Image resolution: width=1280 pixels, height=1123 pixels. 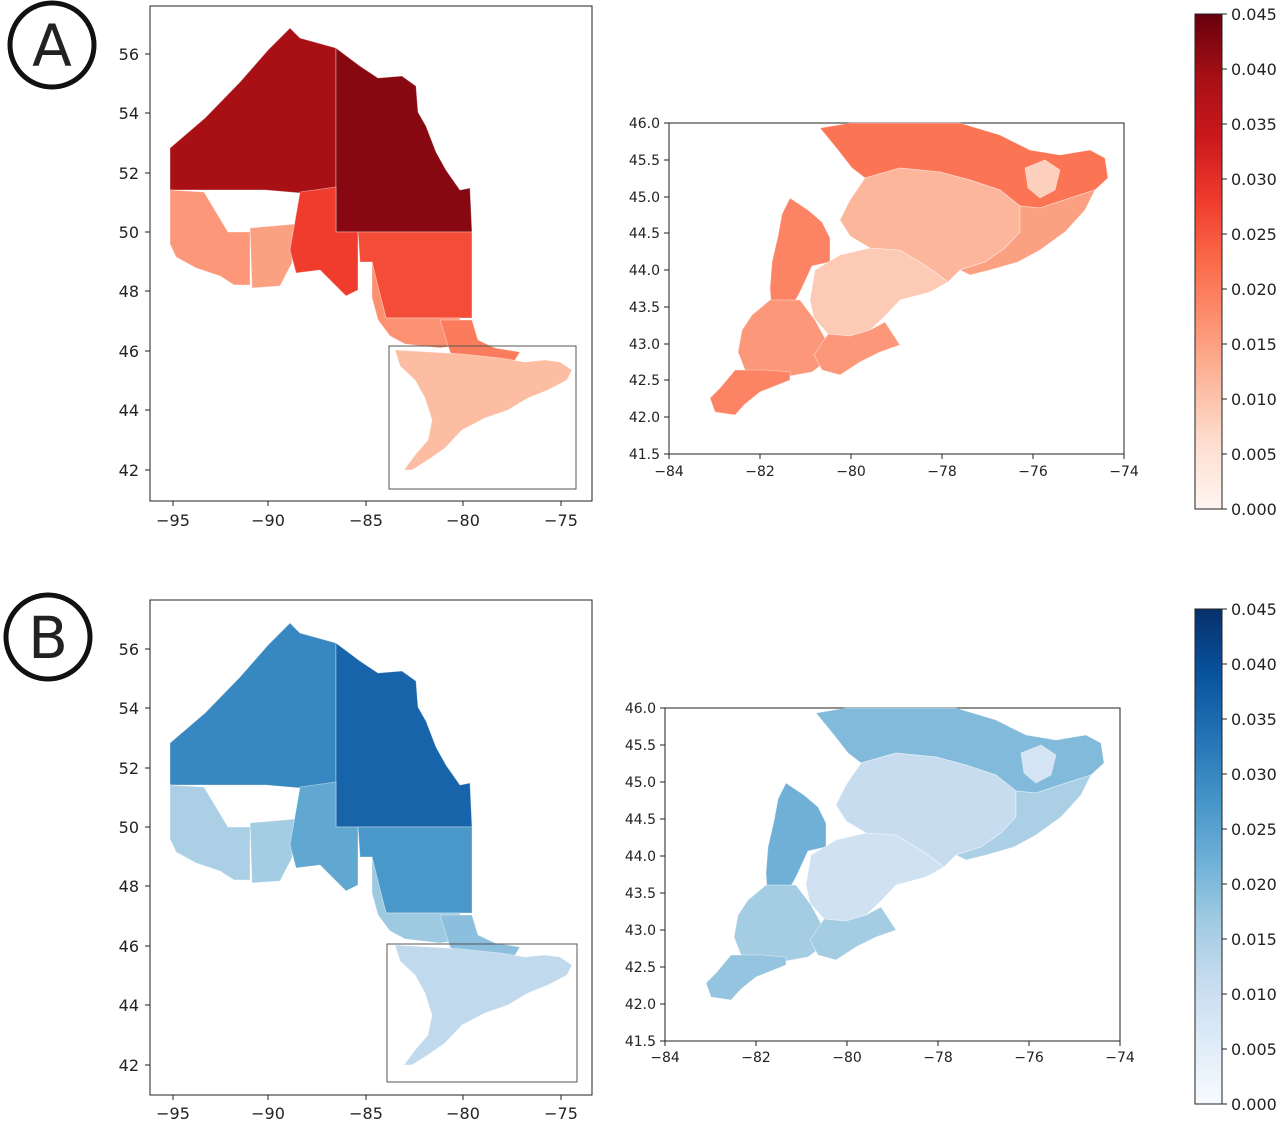 I want to click on colorbar-tick-label: 0.005, so click(x=1254, y=454).